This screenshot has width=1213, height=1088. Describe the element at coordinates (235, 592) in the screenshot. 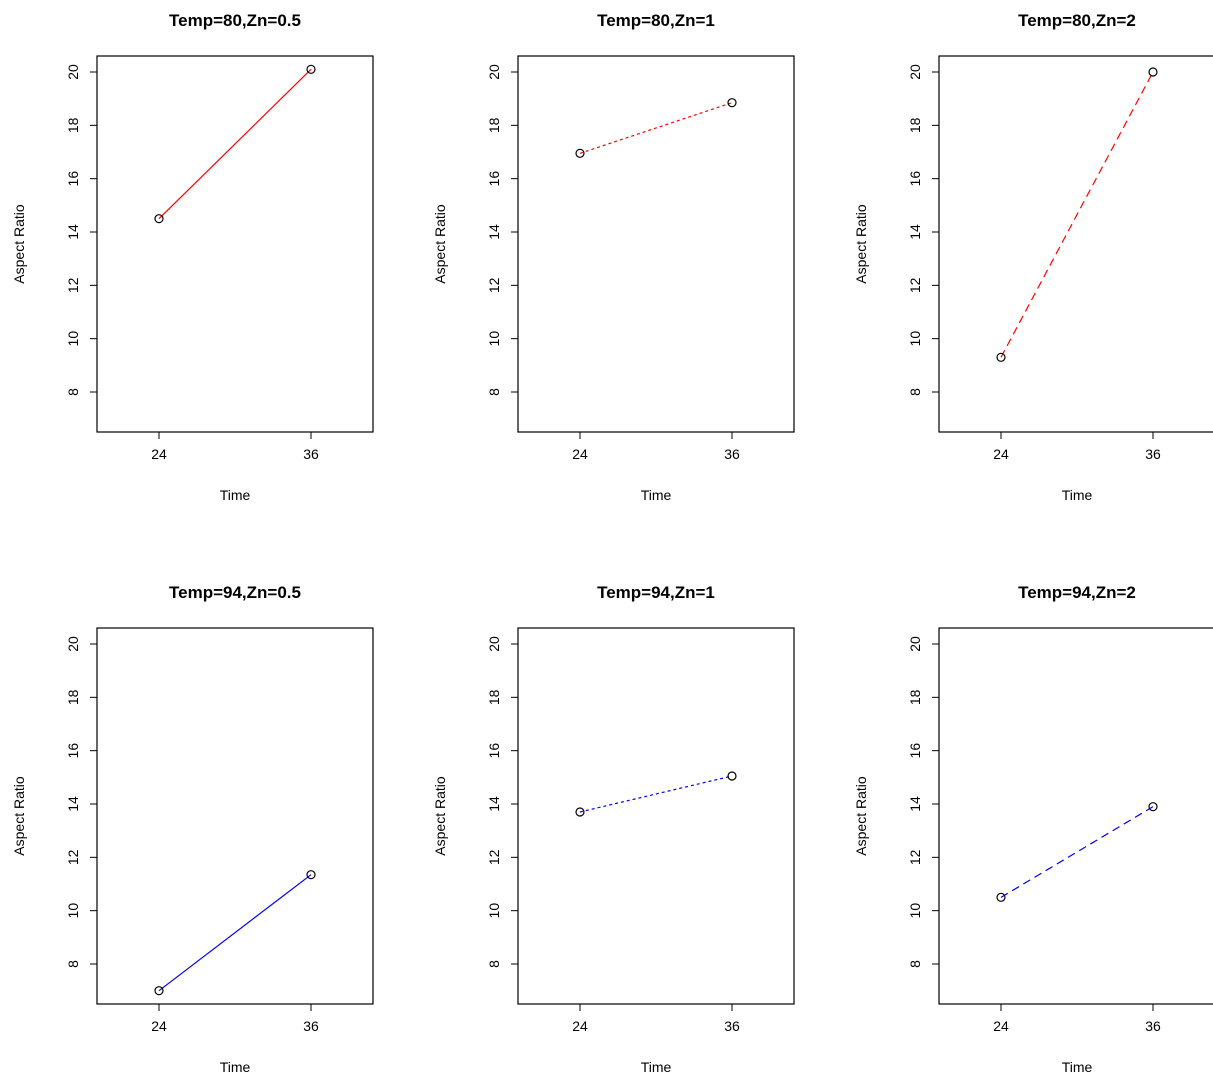

I see `panel-title: Temp=94,Zn=0.5` at that location.